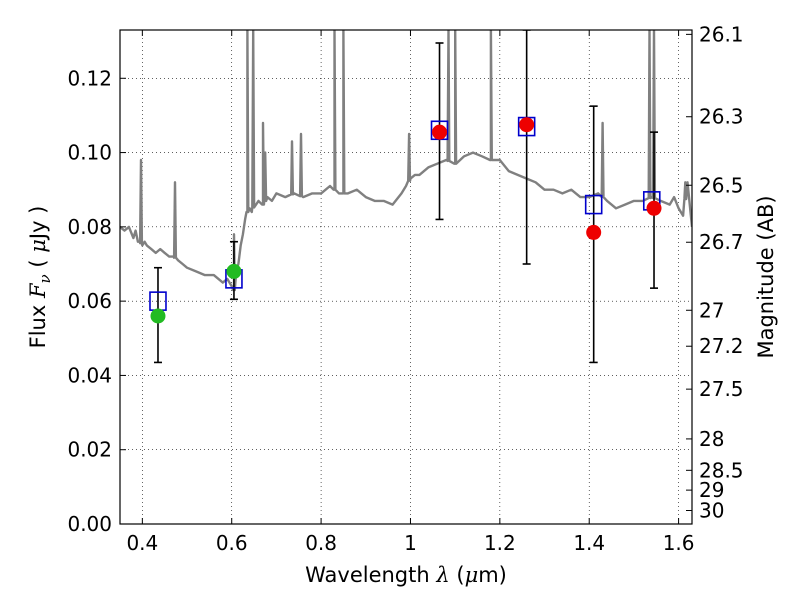 The image size is (800, 600). Describe the element at coordinates (589, 543) in the screenshot. I see `x-tick-label: 1.4` at that location.